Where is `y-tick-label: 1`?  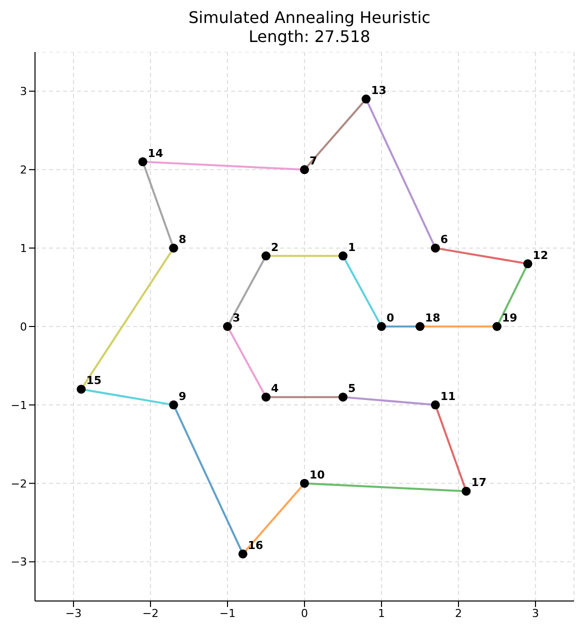
y-tick-label: 1 is located at coordinates (23, 248).